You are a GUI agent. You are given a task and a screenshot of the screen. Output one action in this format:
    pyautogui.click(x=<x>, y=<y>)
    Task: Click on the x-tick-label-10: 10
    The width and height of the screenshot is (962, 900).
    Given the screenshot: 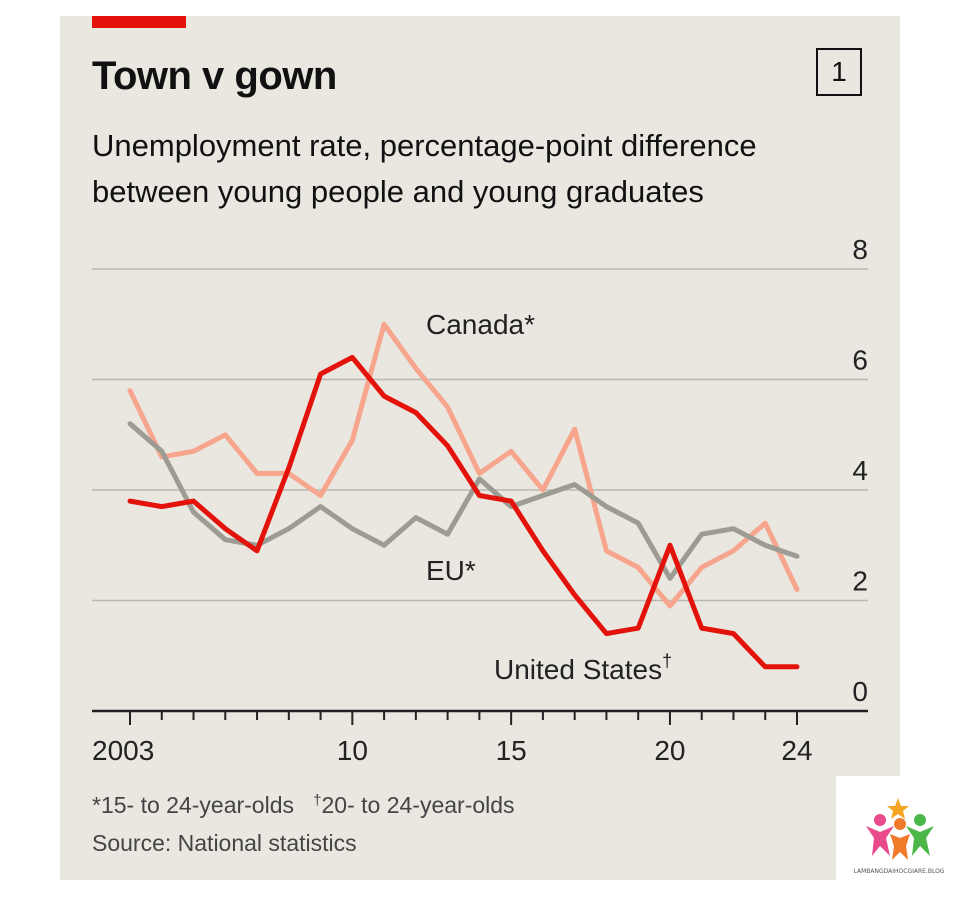 What is the action you would take?
    pyautogui.click(x=352, y=750)
    